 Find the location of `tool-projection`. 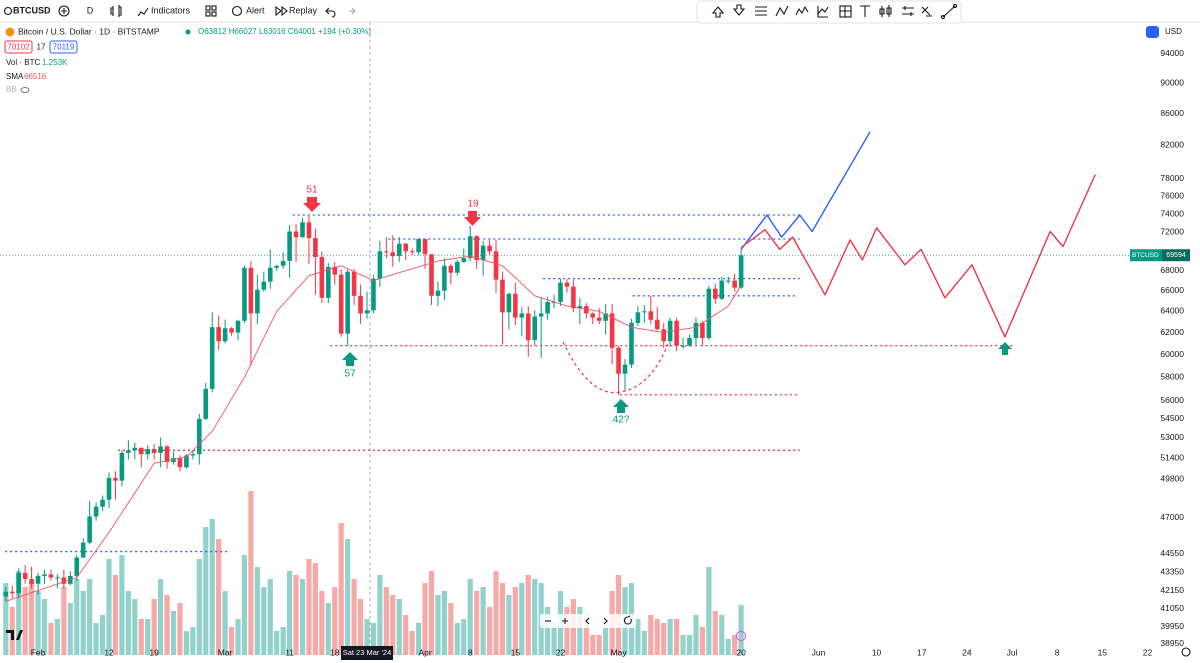

tool-projection is located at coordinates (823, 12).